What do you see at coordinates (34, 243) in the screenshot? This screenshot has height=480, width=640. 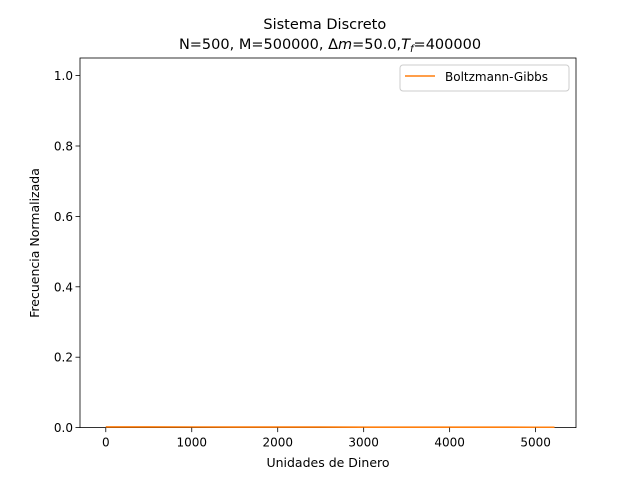 I see `y-axis-label: Frecuencia Normalizada` at bounding box center [34, 243].